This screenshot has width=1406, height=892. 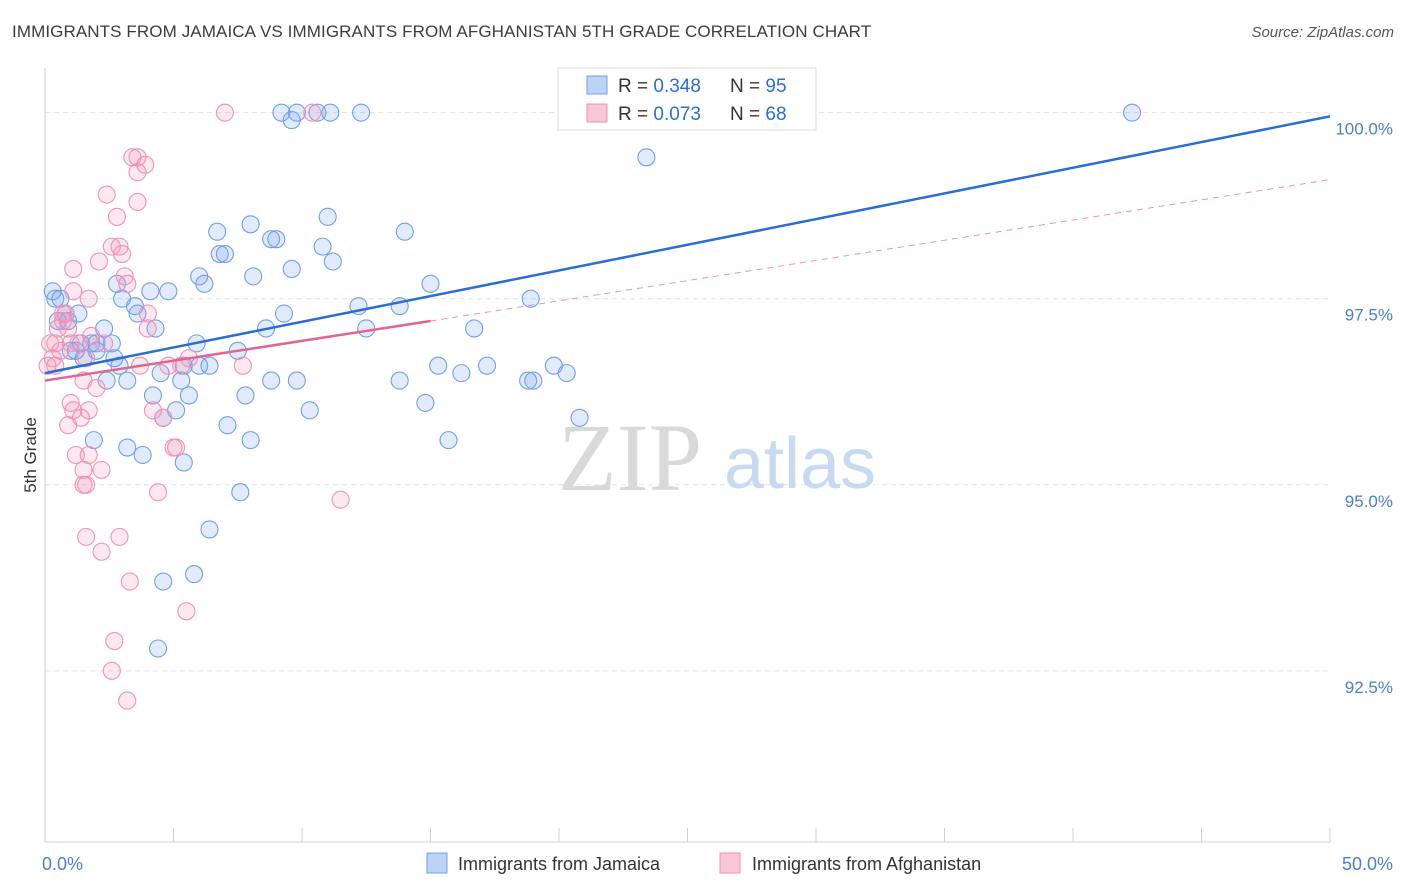 I want to click on legend-swatch-afghanistan, so click(x=730, y=863).